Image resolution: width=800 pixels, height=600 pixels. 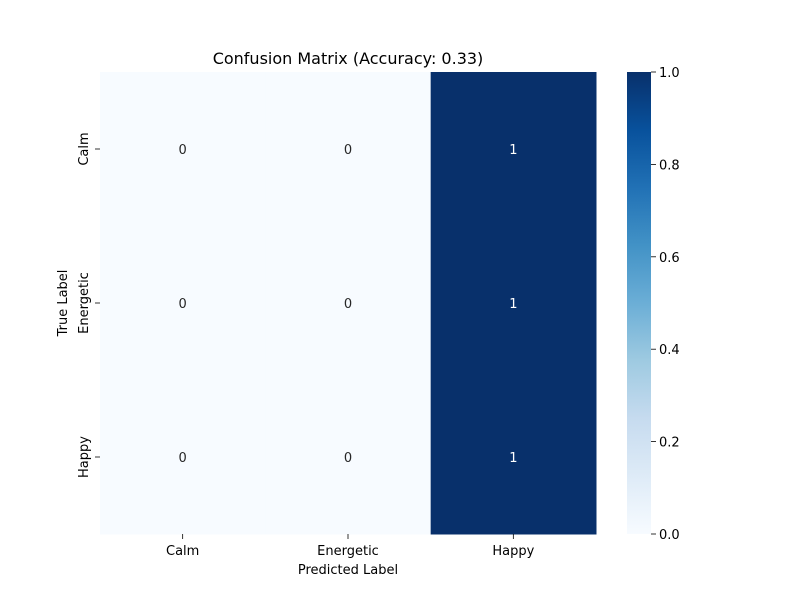 I want to click on colorbar-tick-label-4: 0.8, so click(x=669, y=165).